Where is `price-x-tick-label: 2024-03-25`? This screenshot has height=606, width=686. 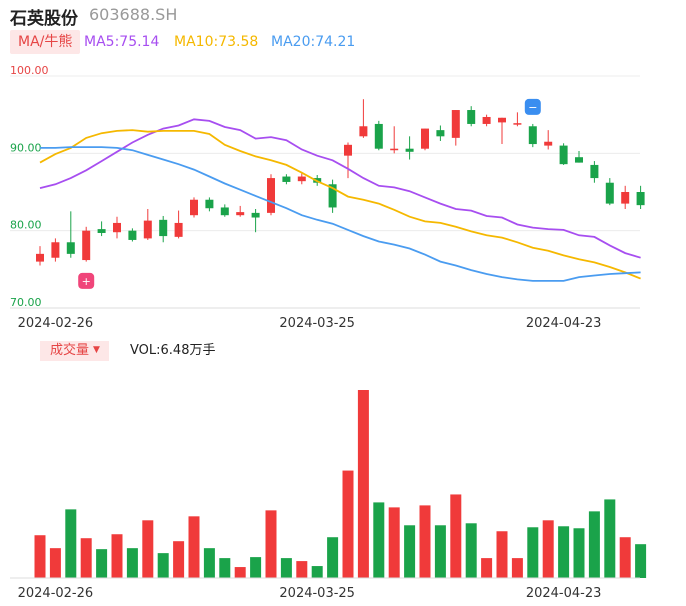 price-x-tick-label: 2024-03-25 is located at coordinates (317, 323).